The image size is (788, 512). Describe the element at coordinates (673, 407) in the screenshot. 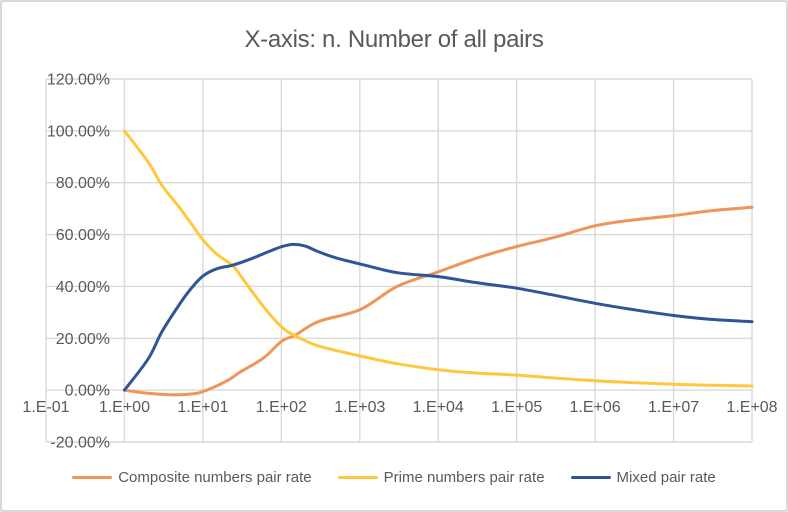

I see `x-tick-label: 1.E+07` at that location.